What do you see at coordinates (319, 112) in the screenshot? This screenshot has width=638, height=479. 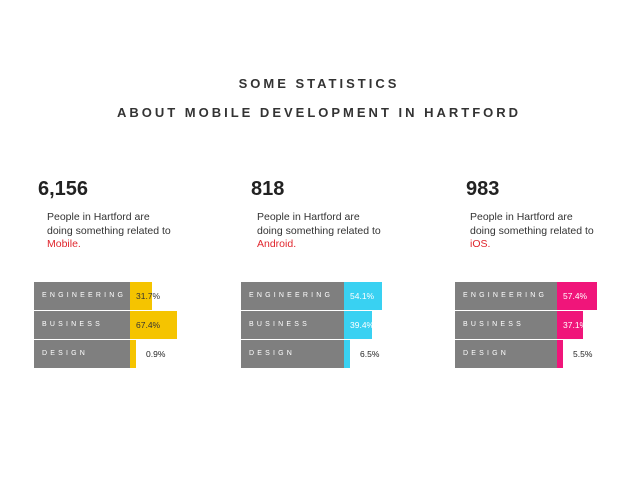 I see `title-line-2: ABOUT MOBILE DEVELOPMENT IN HARTFORD` at bounding box center [319, 112].